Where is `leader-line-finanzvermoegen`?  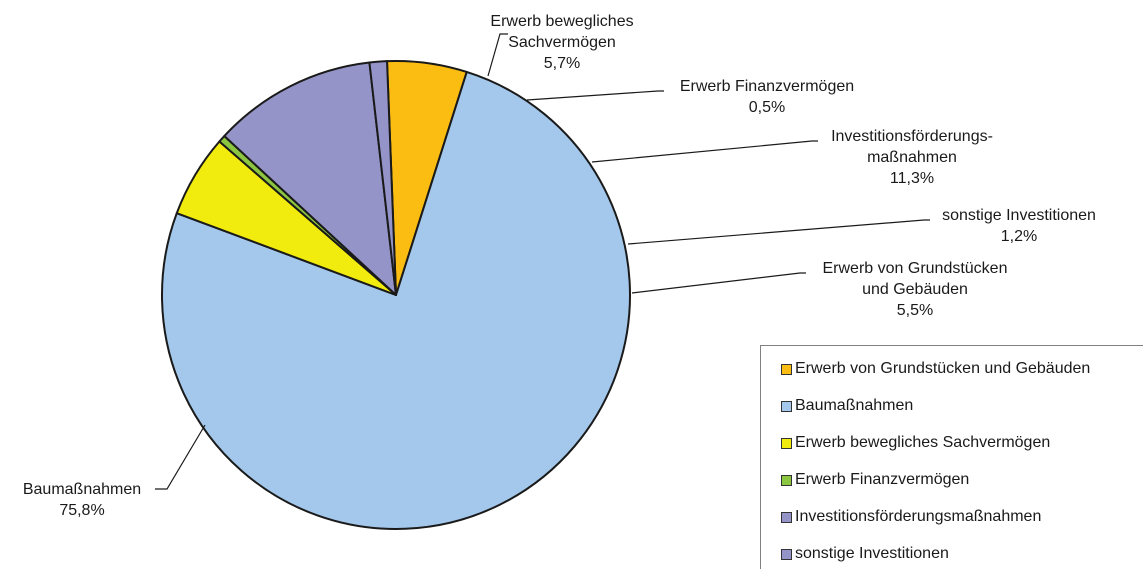
leader-line-finanzvermoegen is located at coordinates (595, 95).